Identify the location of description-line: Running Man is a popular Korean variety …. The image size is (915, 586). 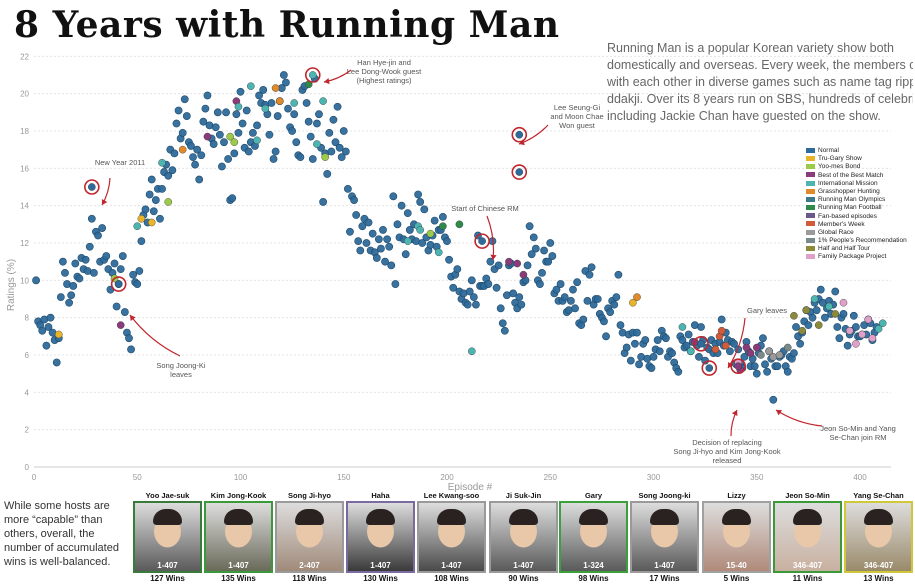
(750, 48).